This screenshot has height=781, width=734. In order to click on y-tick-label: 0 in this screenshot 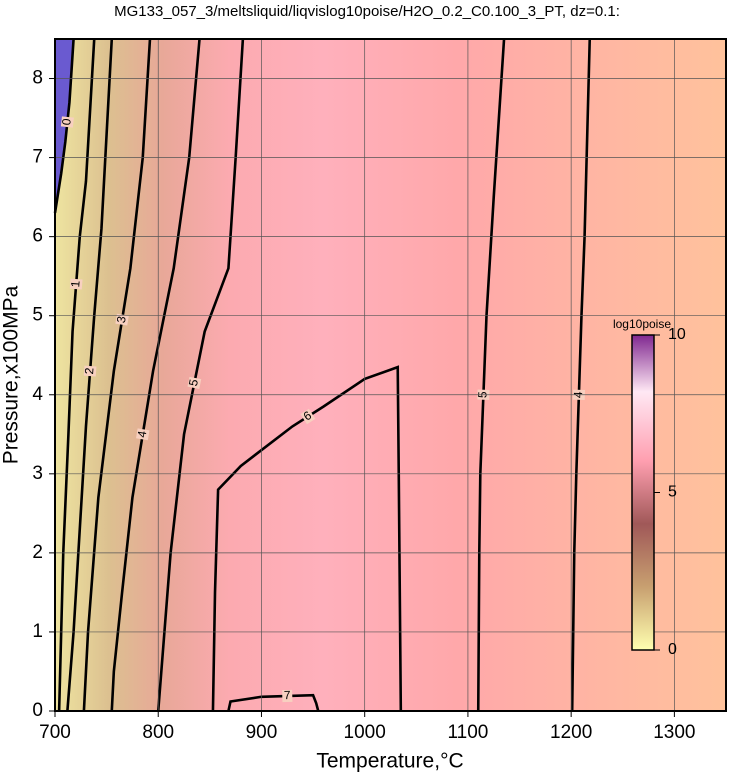, I will do `click(37, 710)`.